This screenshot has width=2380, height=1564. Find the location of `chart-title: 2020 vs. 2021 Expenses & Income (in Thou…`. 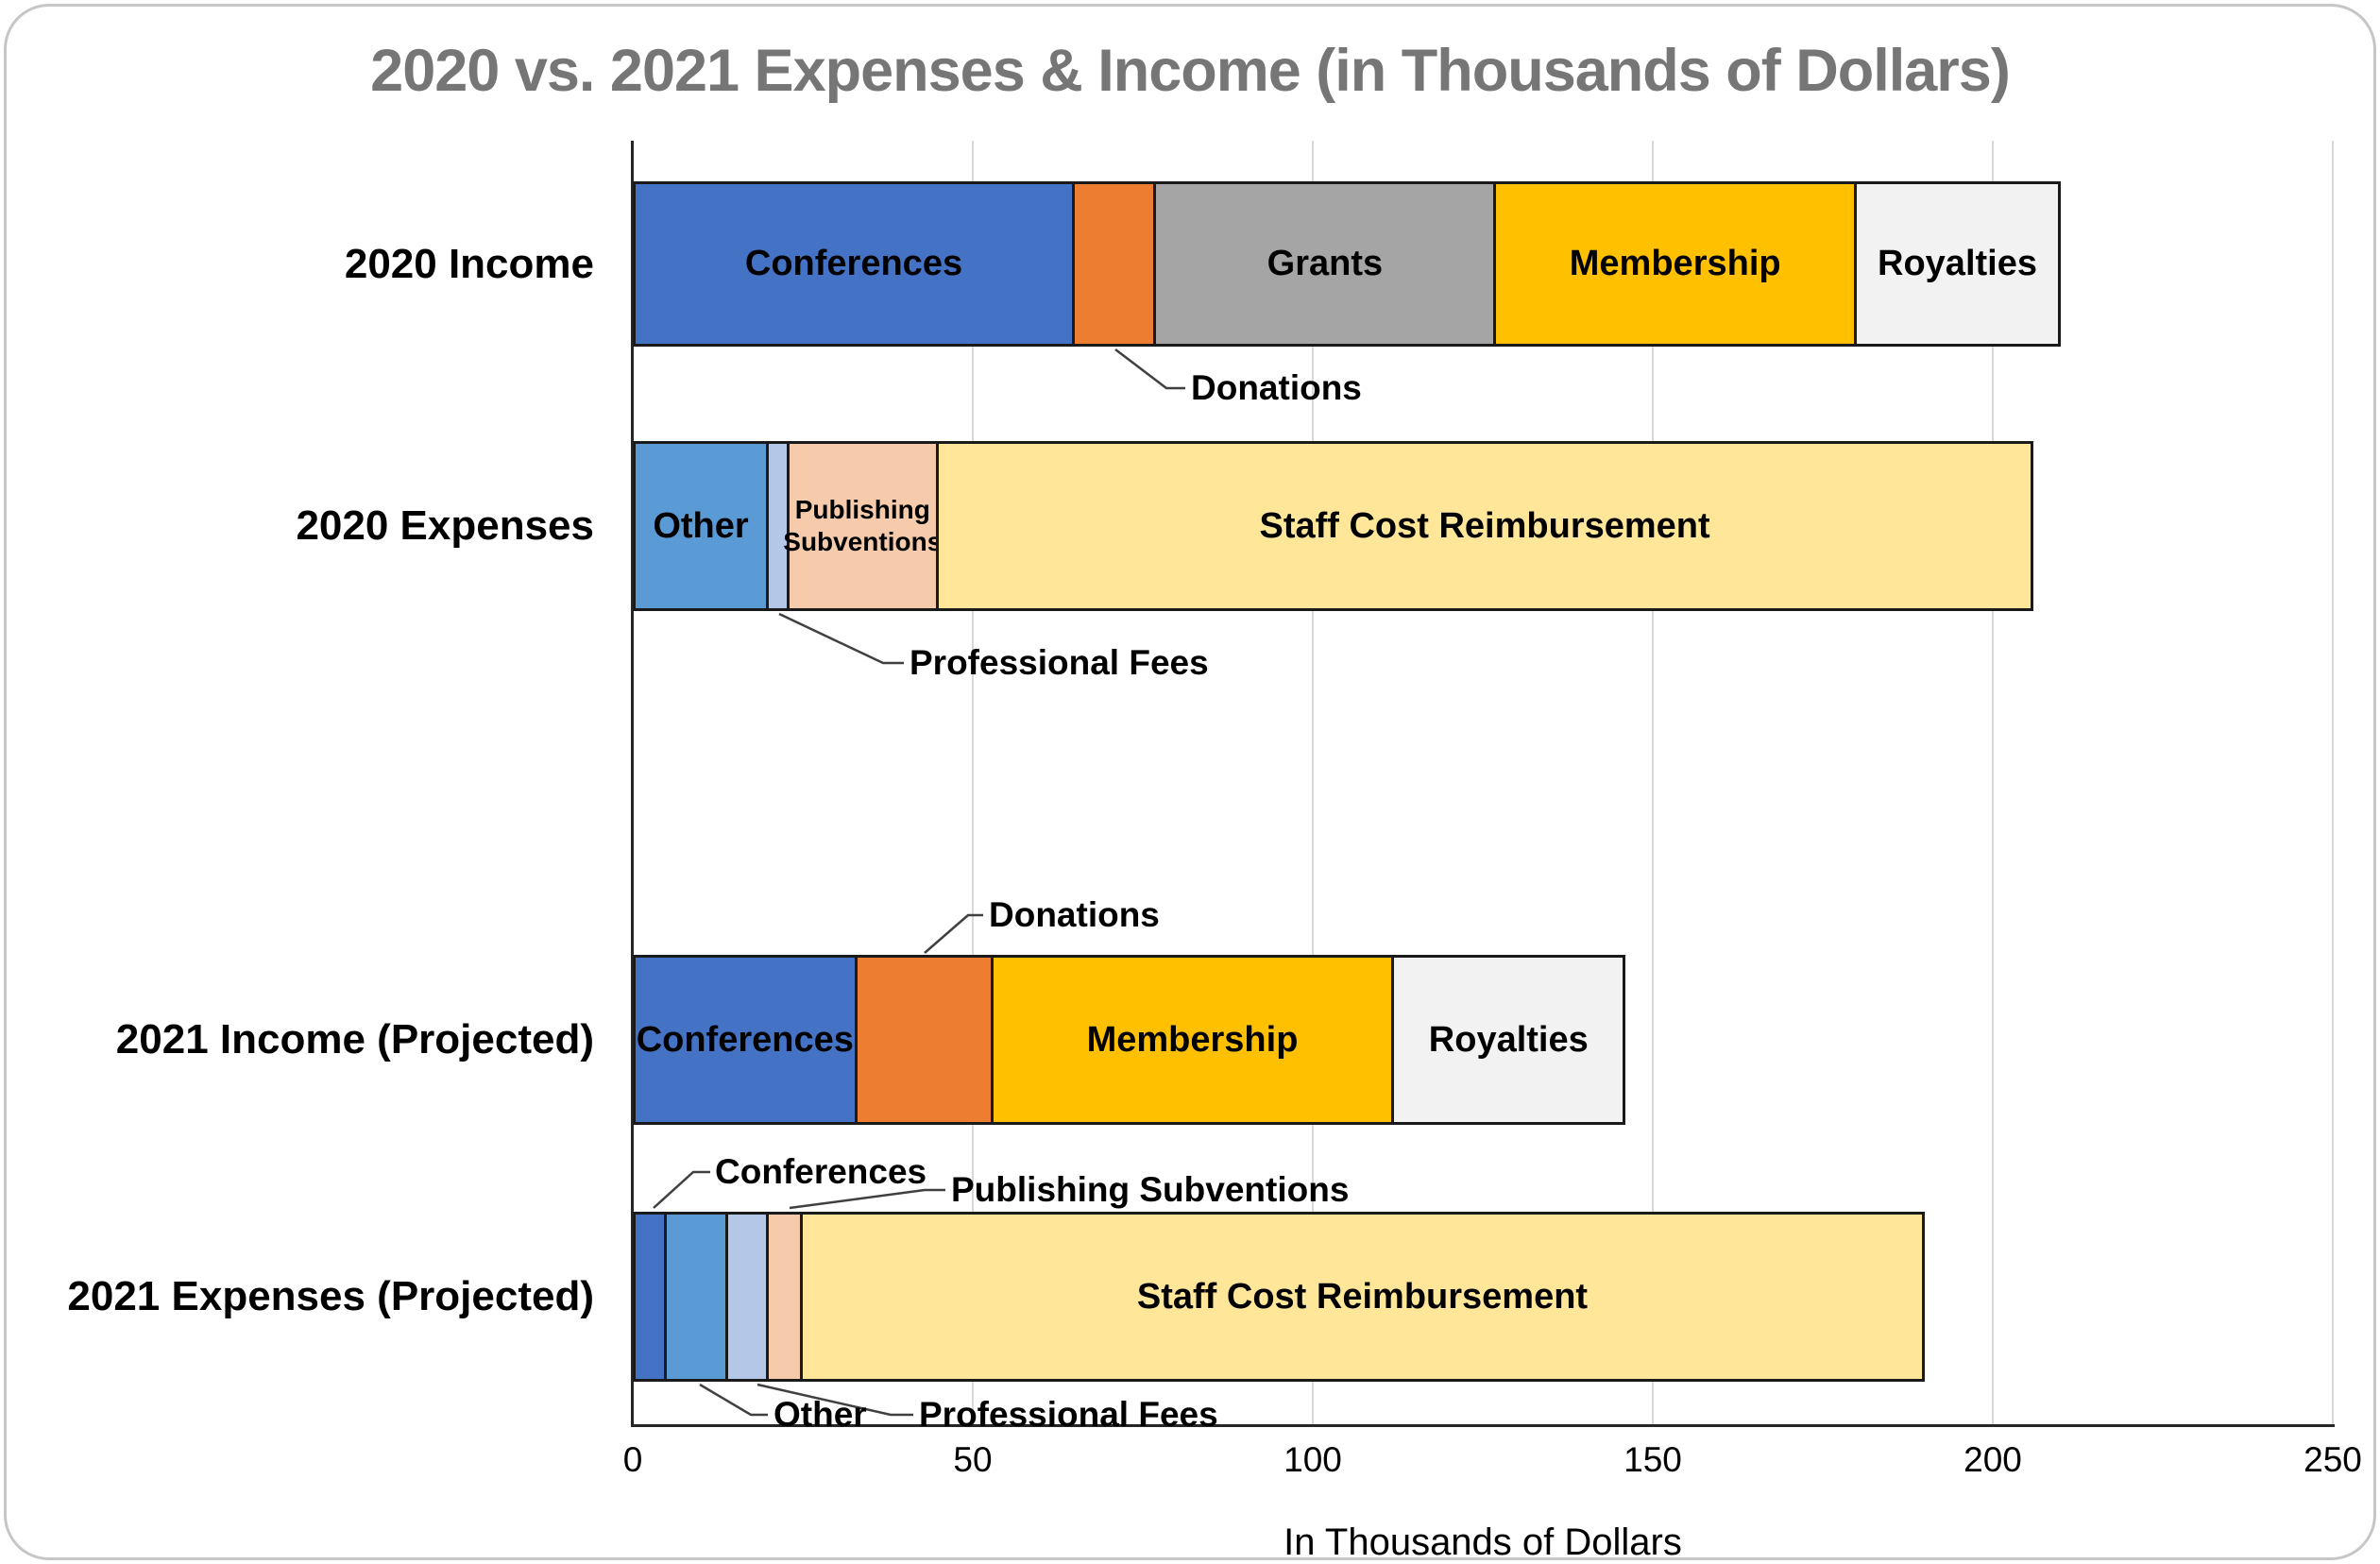

chart-title: 2020 vs. 2021 Expenses & Income (in Thou… is located at coordinates (1190, 71).